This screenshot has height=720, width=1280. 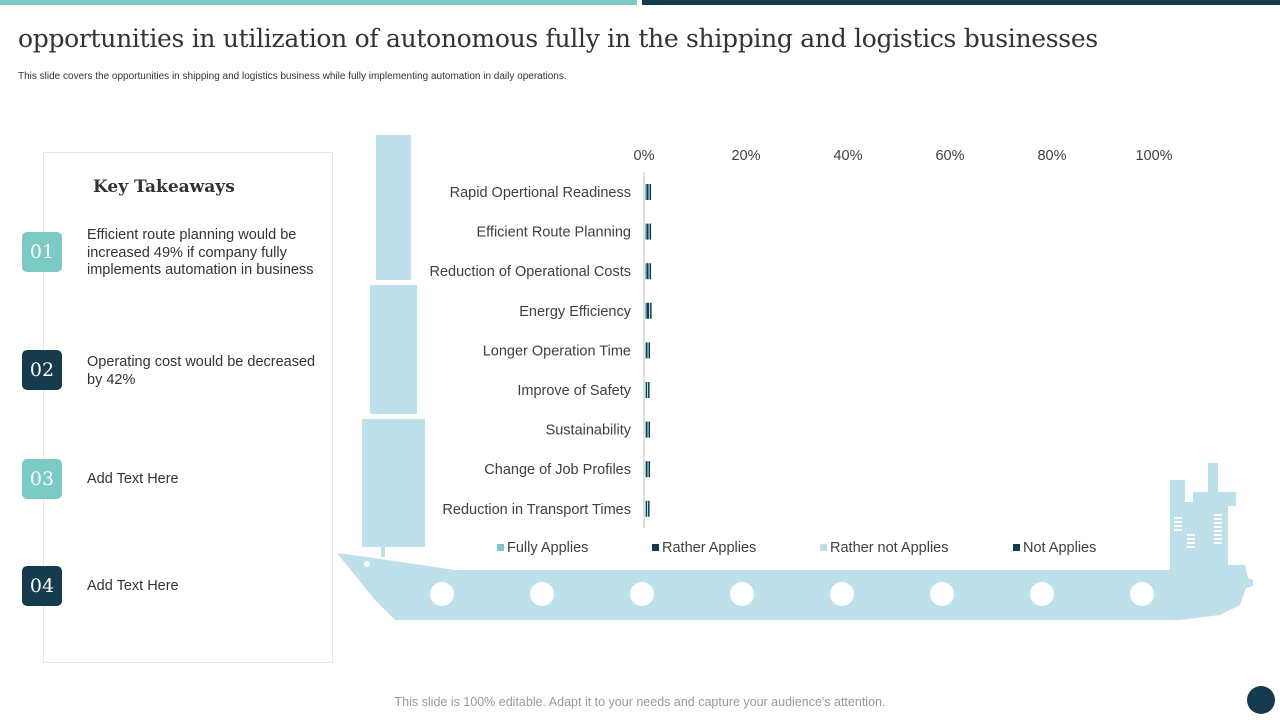 I want to click on x-tick-label: 40%, so click(x=847, y=156).